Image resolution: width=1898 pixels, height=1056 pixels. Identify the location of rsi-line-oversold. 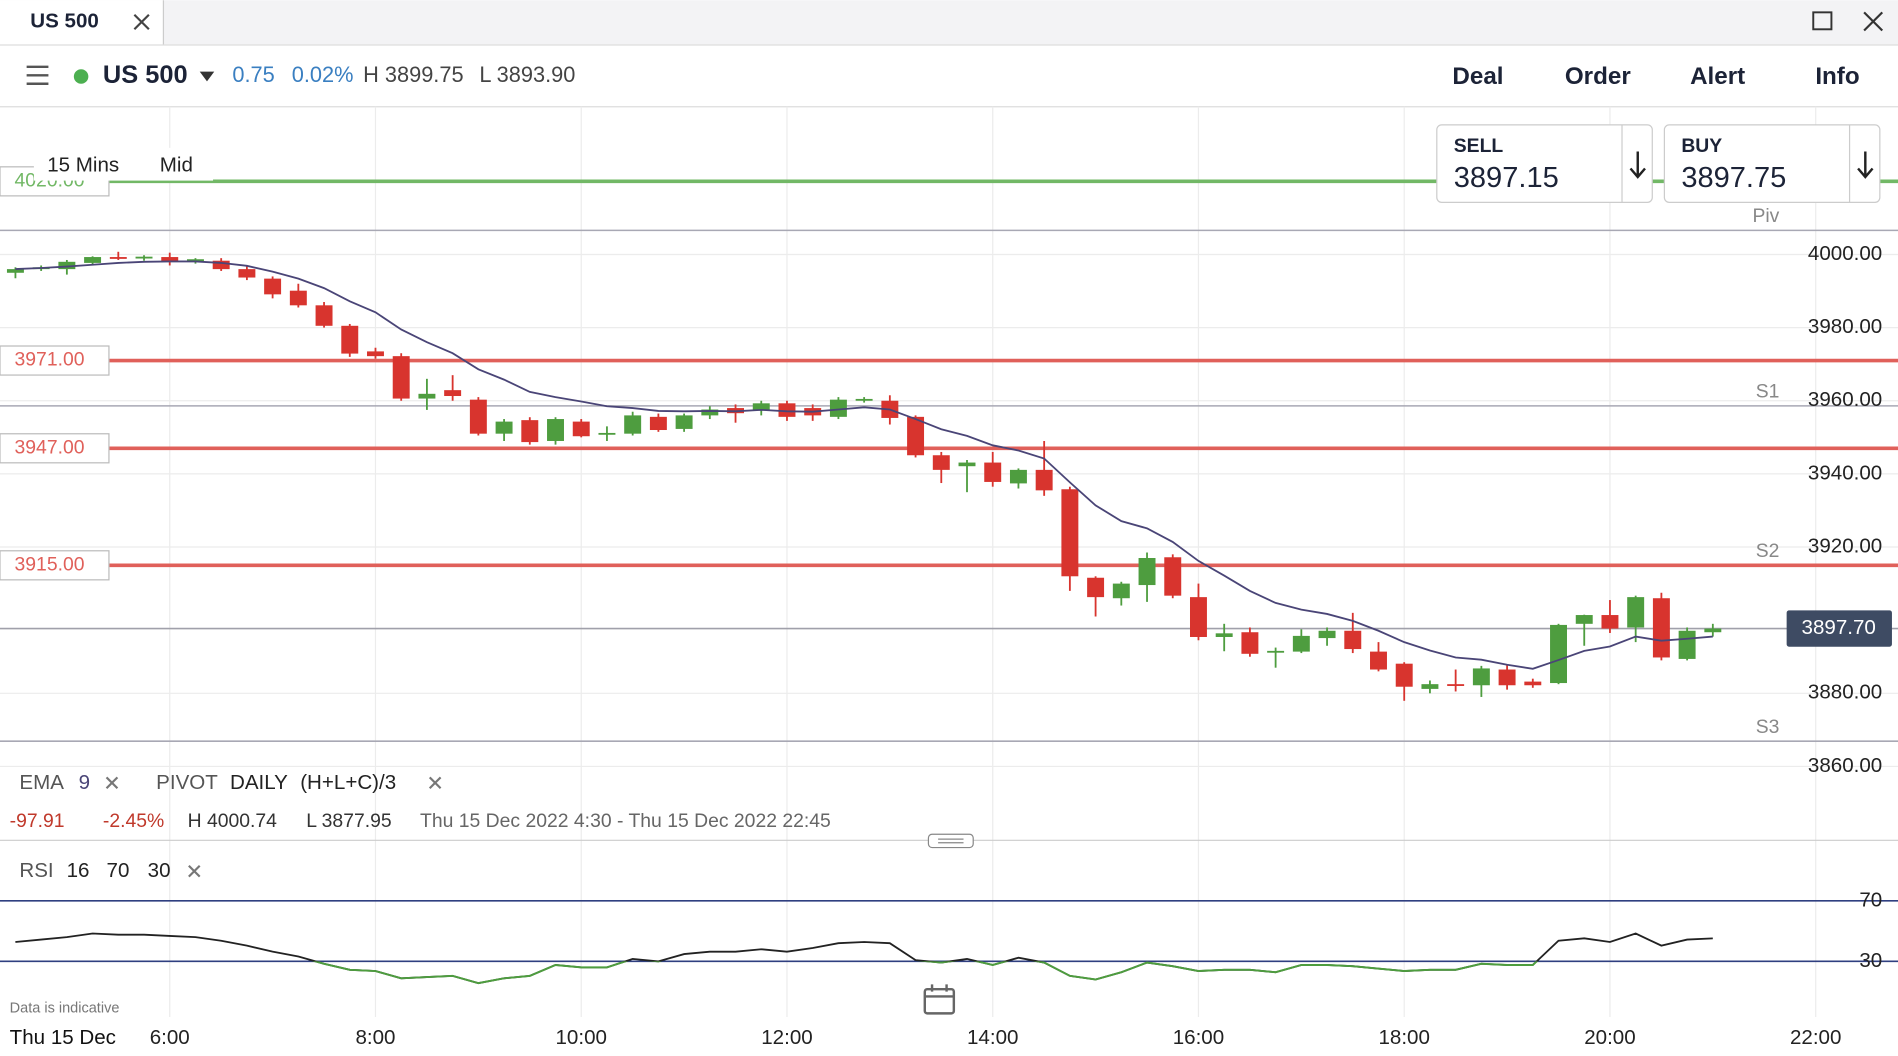
(925, 973).